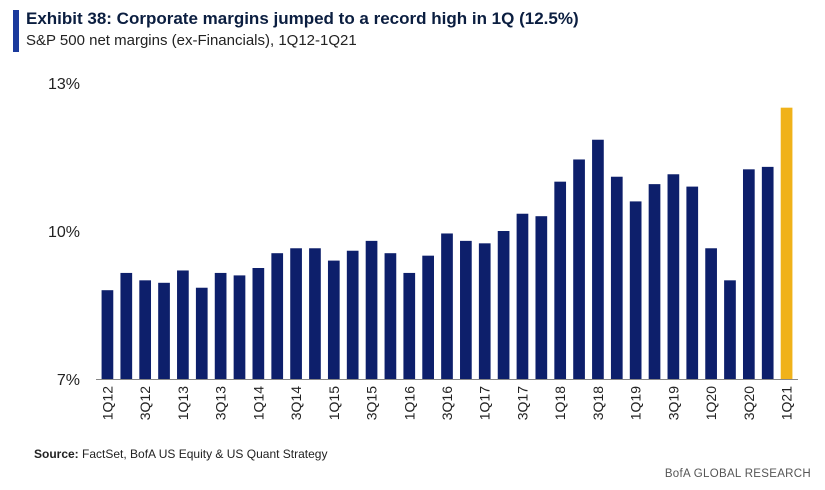 The image size is (825, 490). I want to click on brand-footer: BofA GLOBAL RESEARCH, so click(737, 474).